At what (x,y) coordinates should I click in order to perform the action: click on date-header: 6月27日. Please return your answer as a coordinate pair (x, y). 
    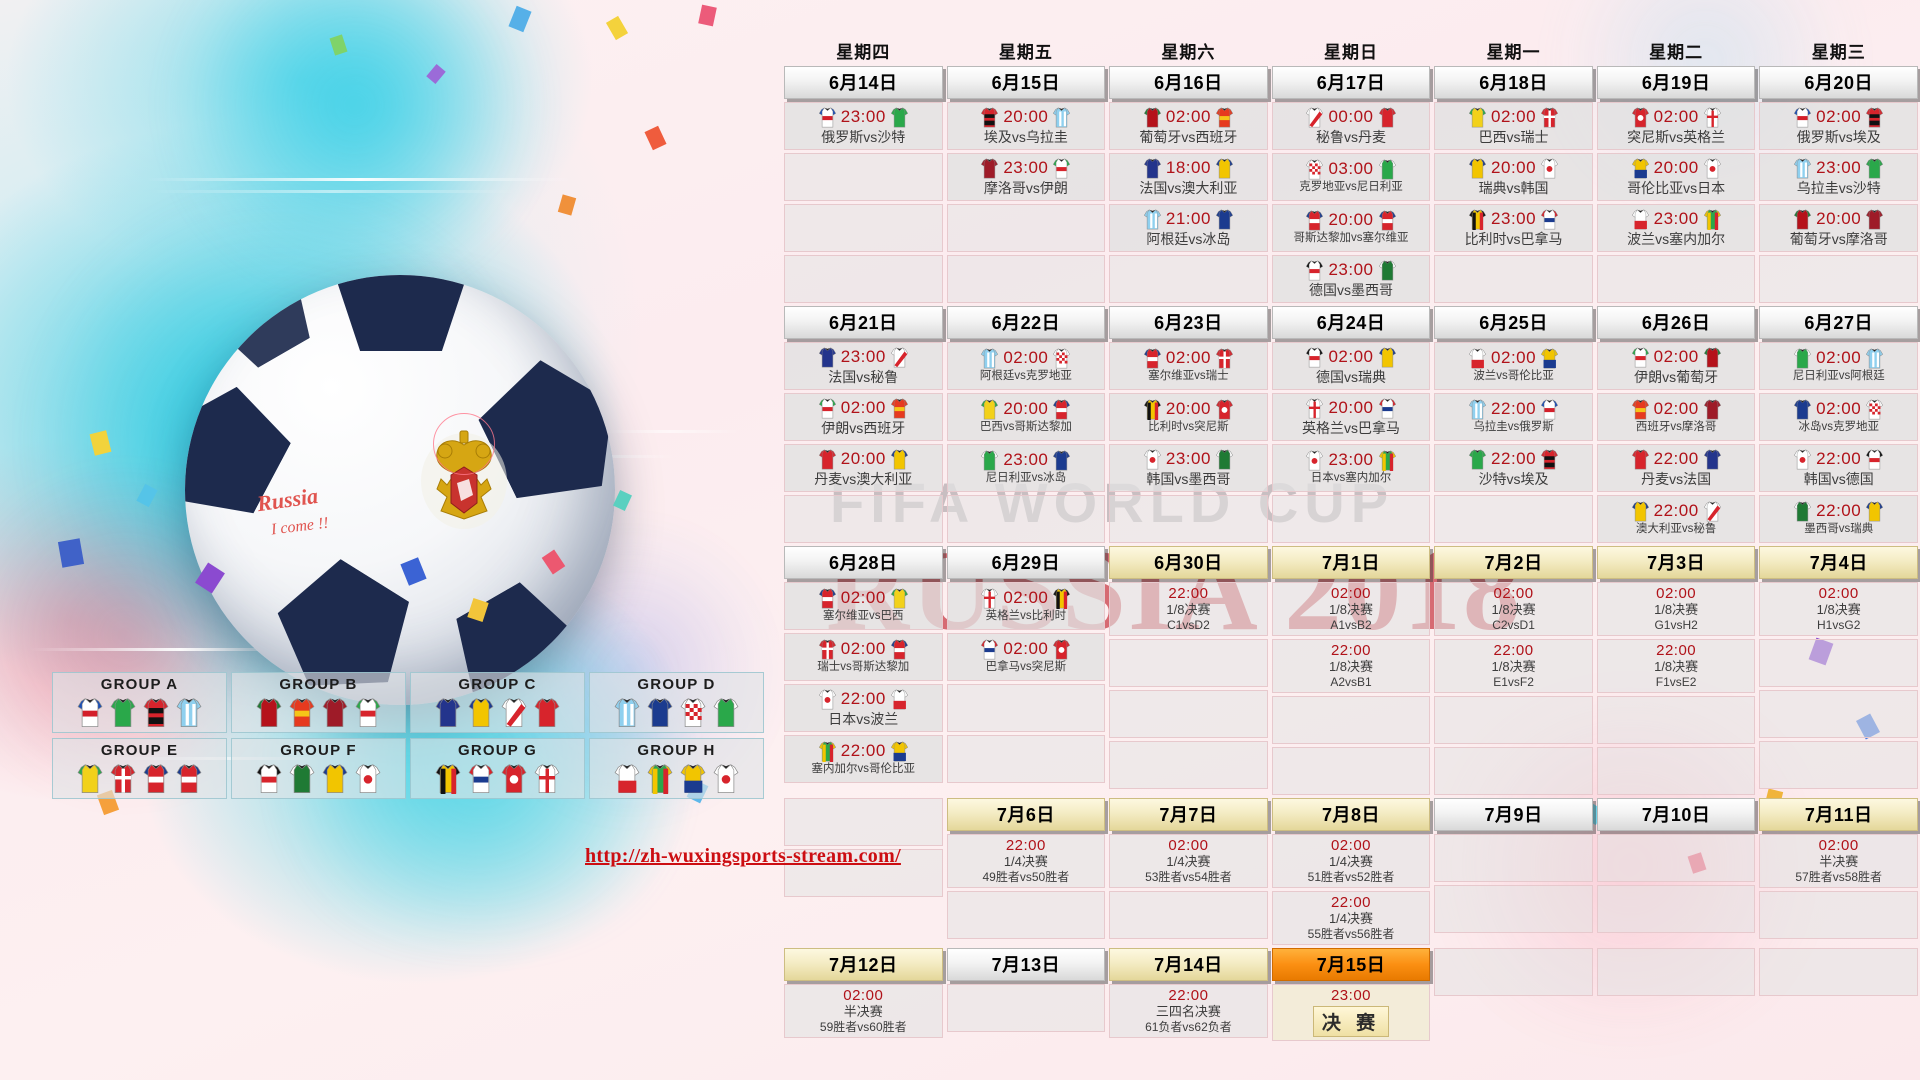
    Looking at the image, I should click on (1838, 322).